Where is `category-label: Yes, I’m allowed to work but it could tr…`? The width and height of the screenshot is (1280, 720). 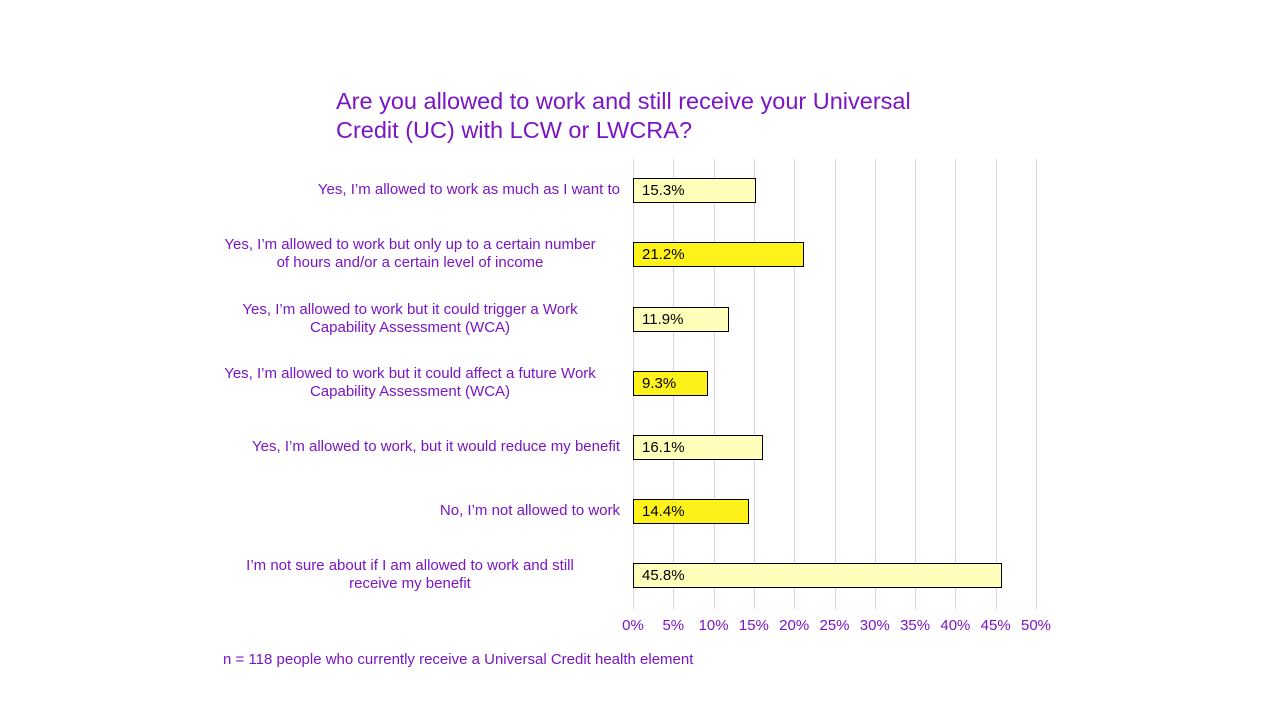 category-label: Yes, I’m allowed to work but it could tr… is located at coordinates (410, 319).